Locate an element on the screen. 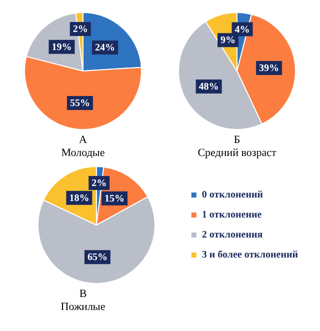  data-label: 48% is located at coordinates (208, 87).